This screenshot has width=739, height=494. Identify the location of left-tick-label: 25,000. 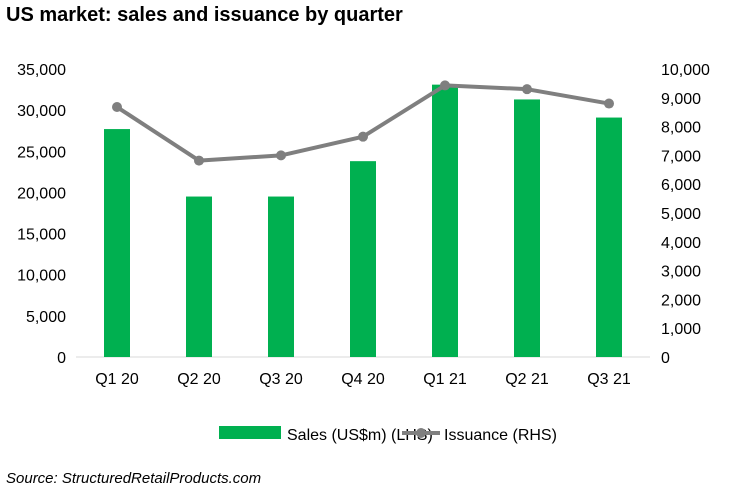
(41, 152).